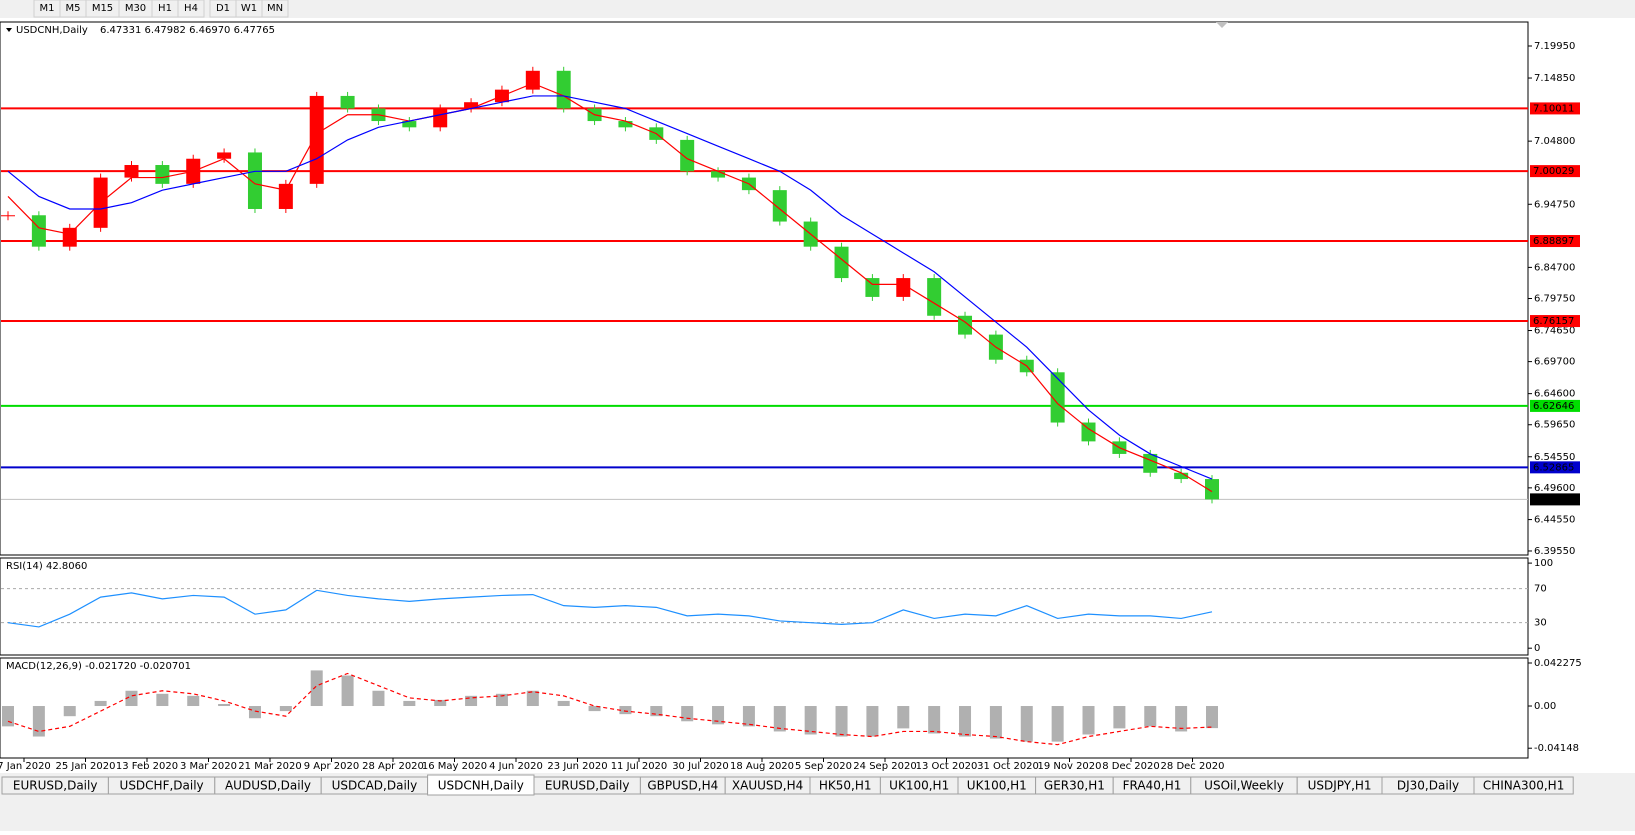  Describe the element at coordinates (1558, 663) in the screenshot. I see `macd-tick-label: 0.042275` at that location.